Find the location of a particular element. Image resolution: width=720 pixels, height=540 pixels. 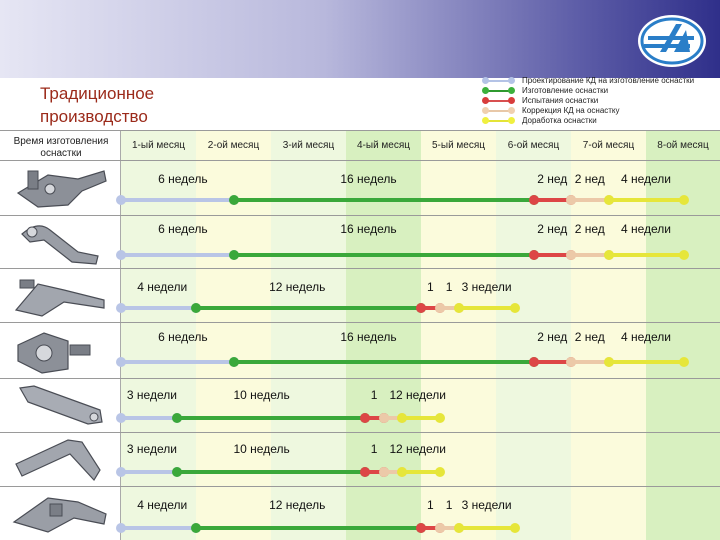

fixture-link-icon is located at coordinates (61, 405).